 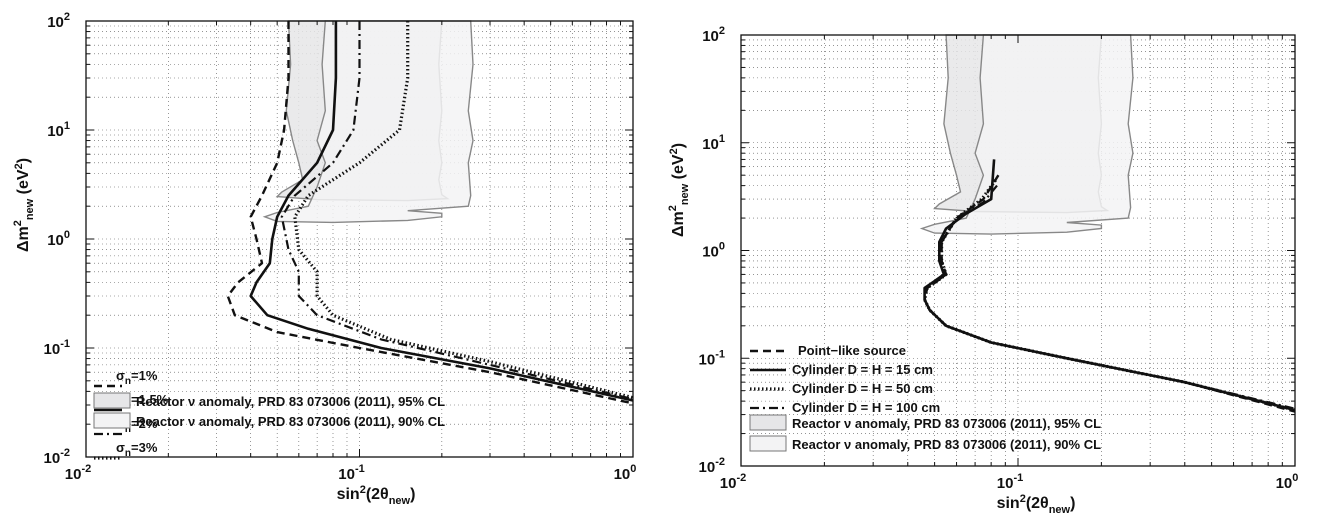 What do you see at coordinates (120, 375) in the screenshot?
I see `legend-sigma: σ` at bounding box center [120, 375].